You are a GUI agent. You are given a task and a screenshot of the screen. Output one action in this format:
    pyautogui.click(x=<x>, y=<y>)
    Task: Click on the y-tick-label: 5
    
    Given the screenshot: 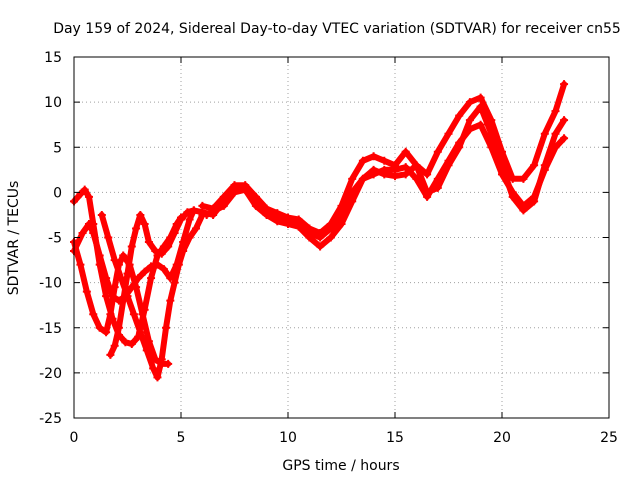 What is the action you would take?
    pyautogui.click(x=57, y=148)
    